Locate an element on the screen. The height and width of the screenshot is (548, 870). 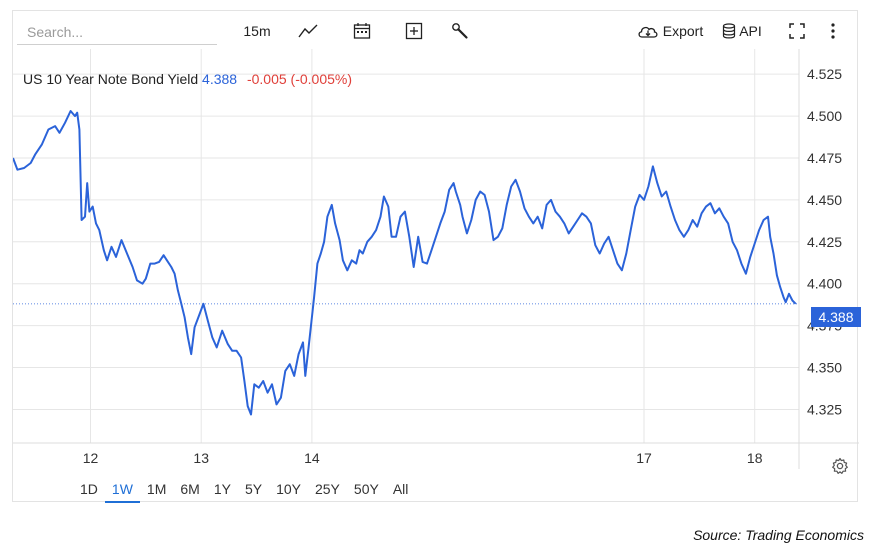
cloud-download-icon is located at coordinates (648, 32).